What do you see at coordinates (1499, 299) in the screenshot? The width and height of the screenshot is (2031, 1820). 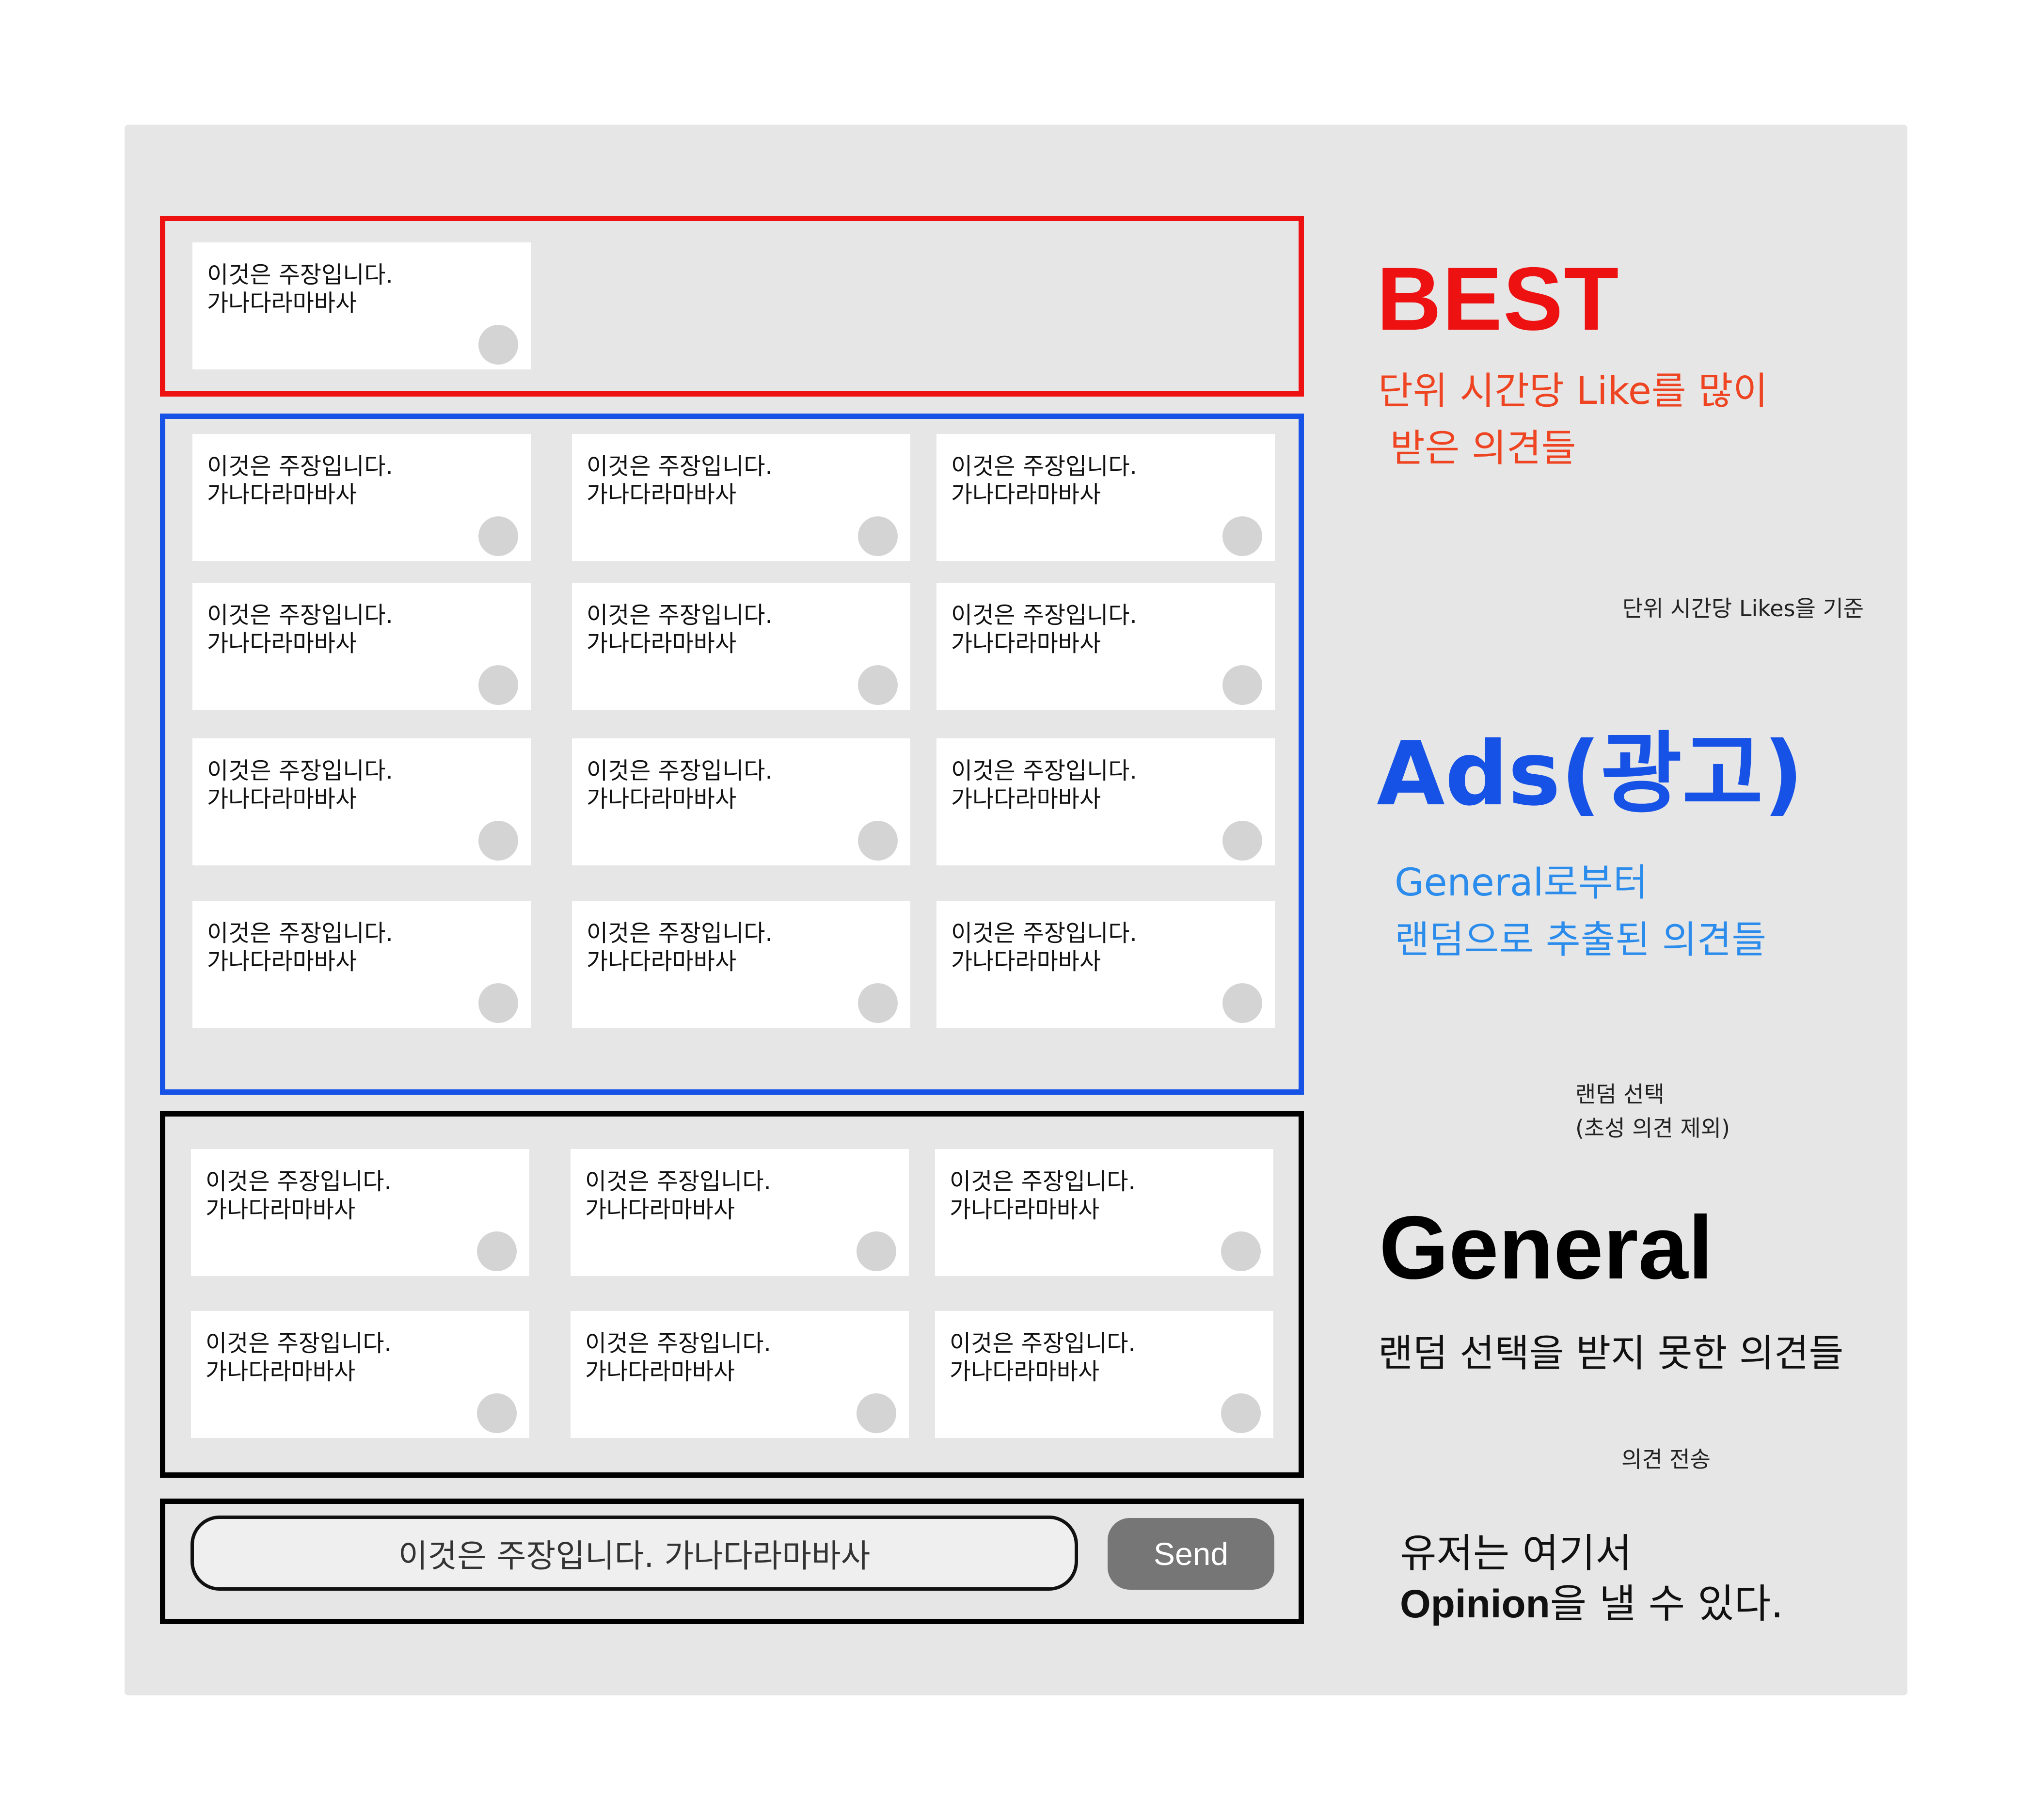 I see `best-title: BEST` at bounding box center [1499, 299].